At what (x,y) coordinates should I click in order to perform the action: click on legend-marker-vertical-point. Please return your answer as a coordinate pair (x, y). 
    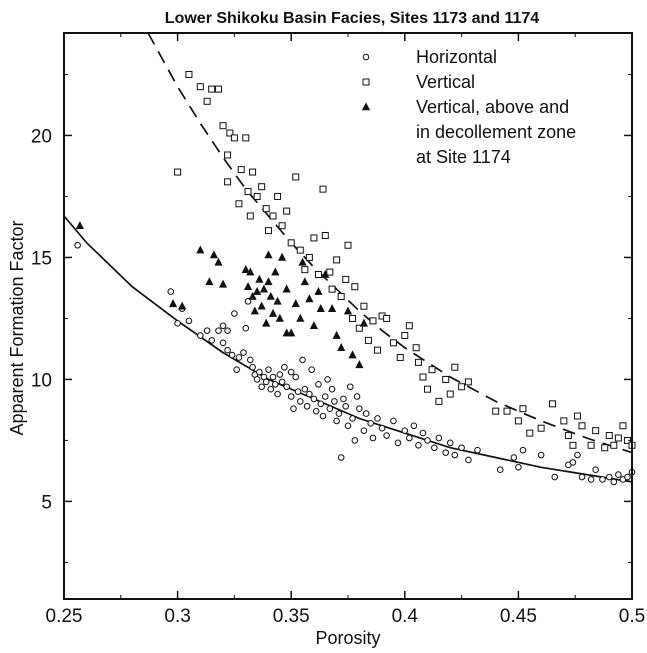
    Looking at the image, I should click on (366, 82).